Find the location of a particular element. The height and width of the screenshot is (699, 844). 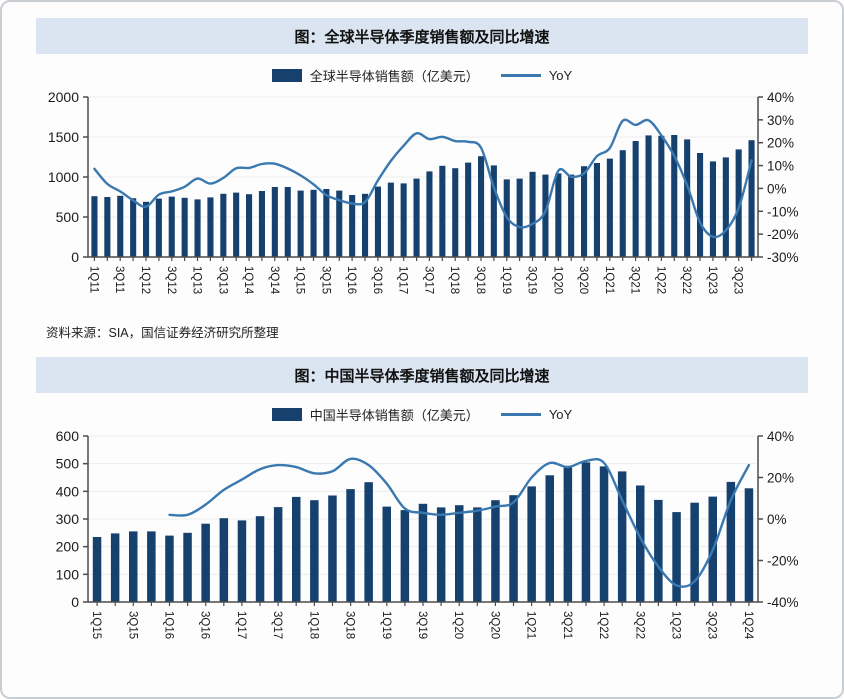

x-tick-label: 3Q12 is located at coordinates (171, 280).